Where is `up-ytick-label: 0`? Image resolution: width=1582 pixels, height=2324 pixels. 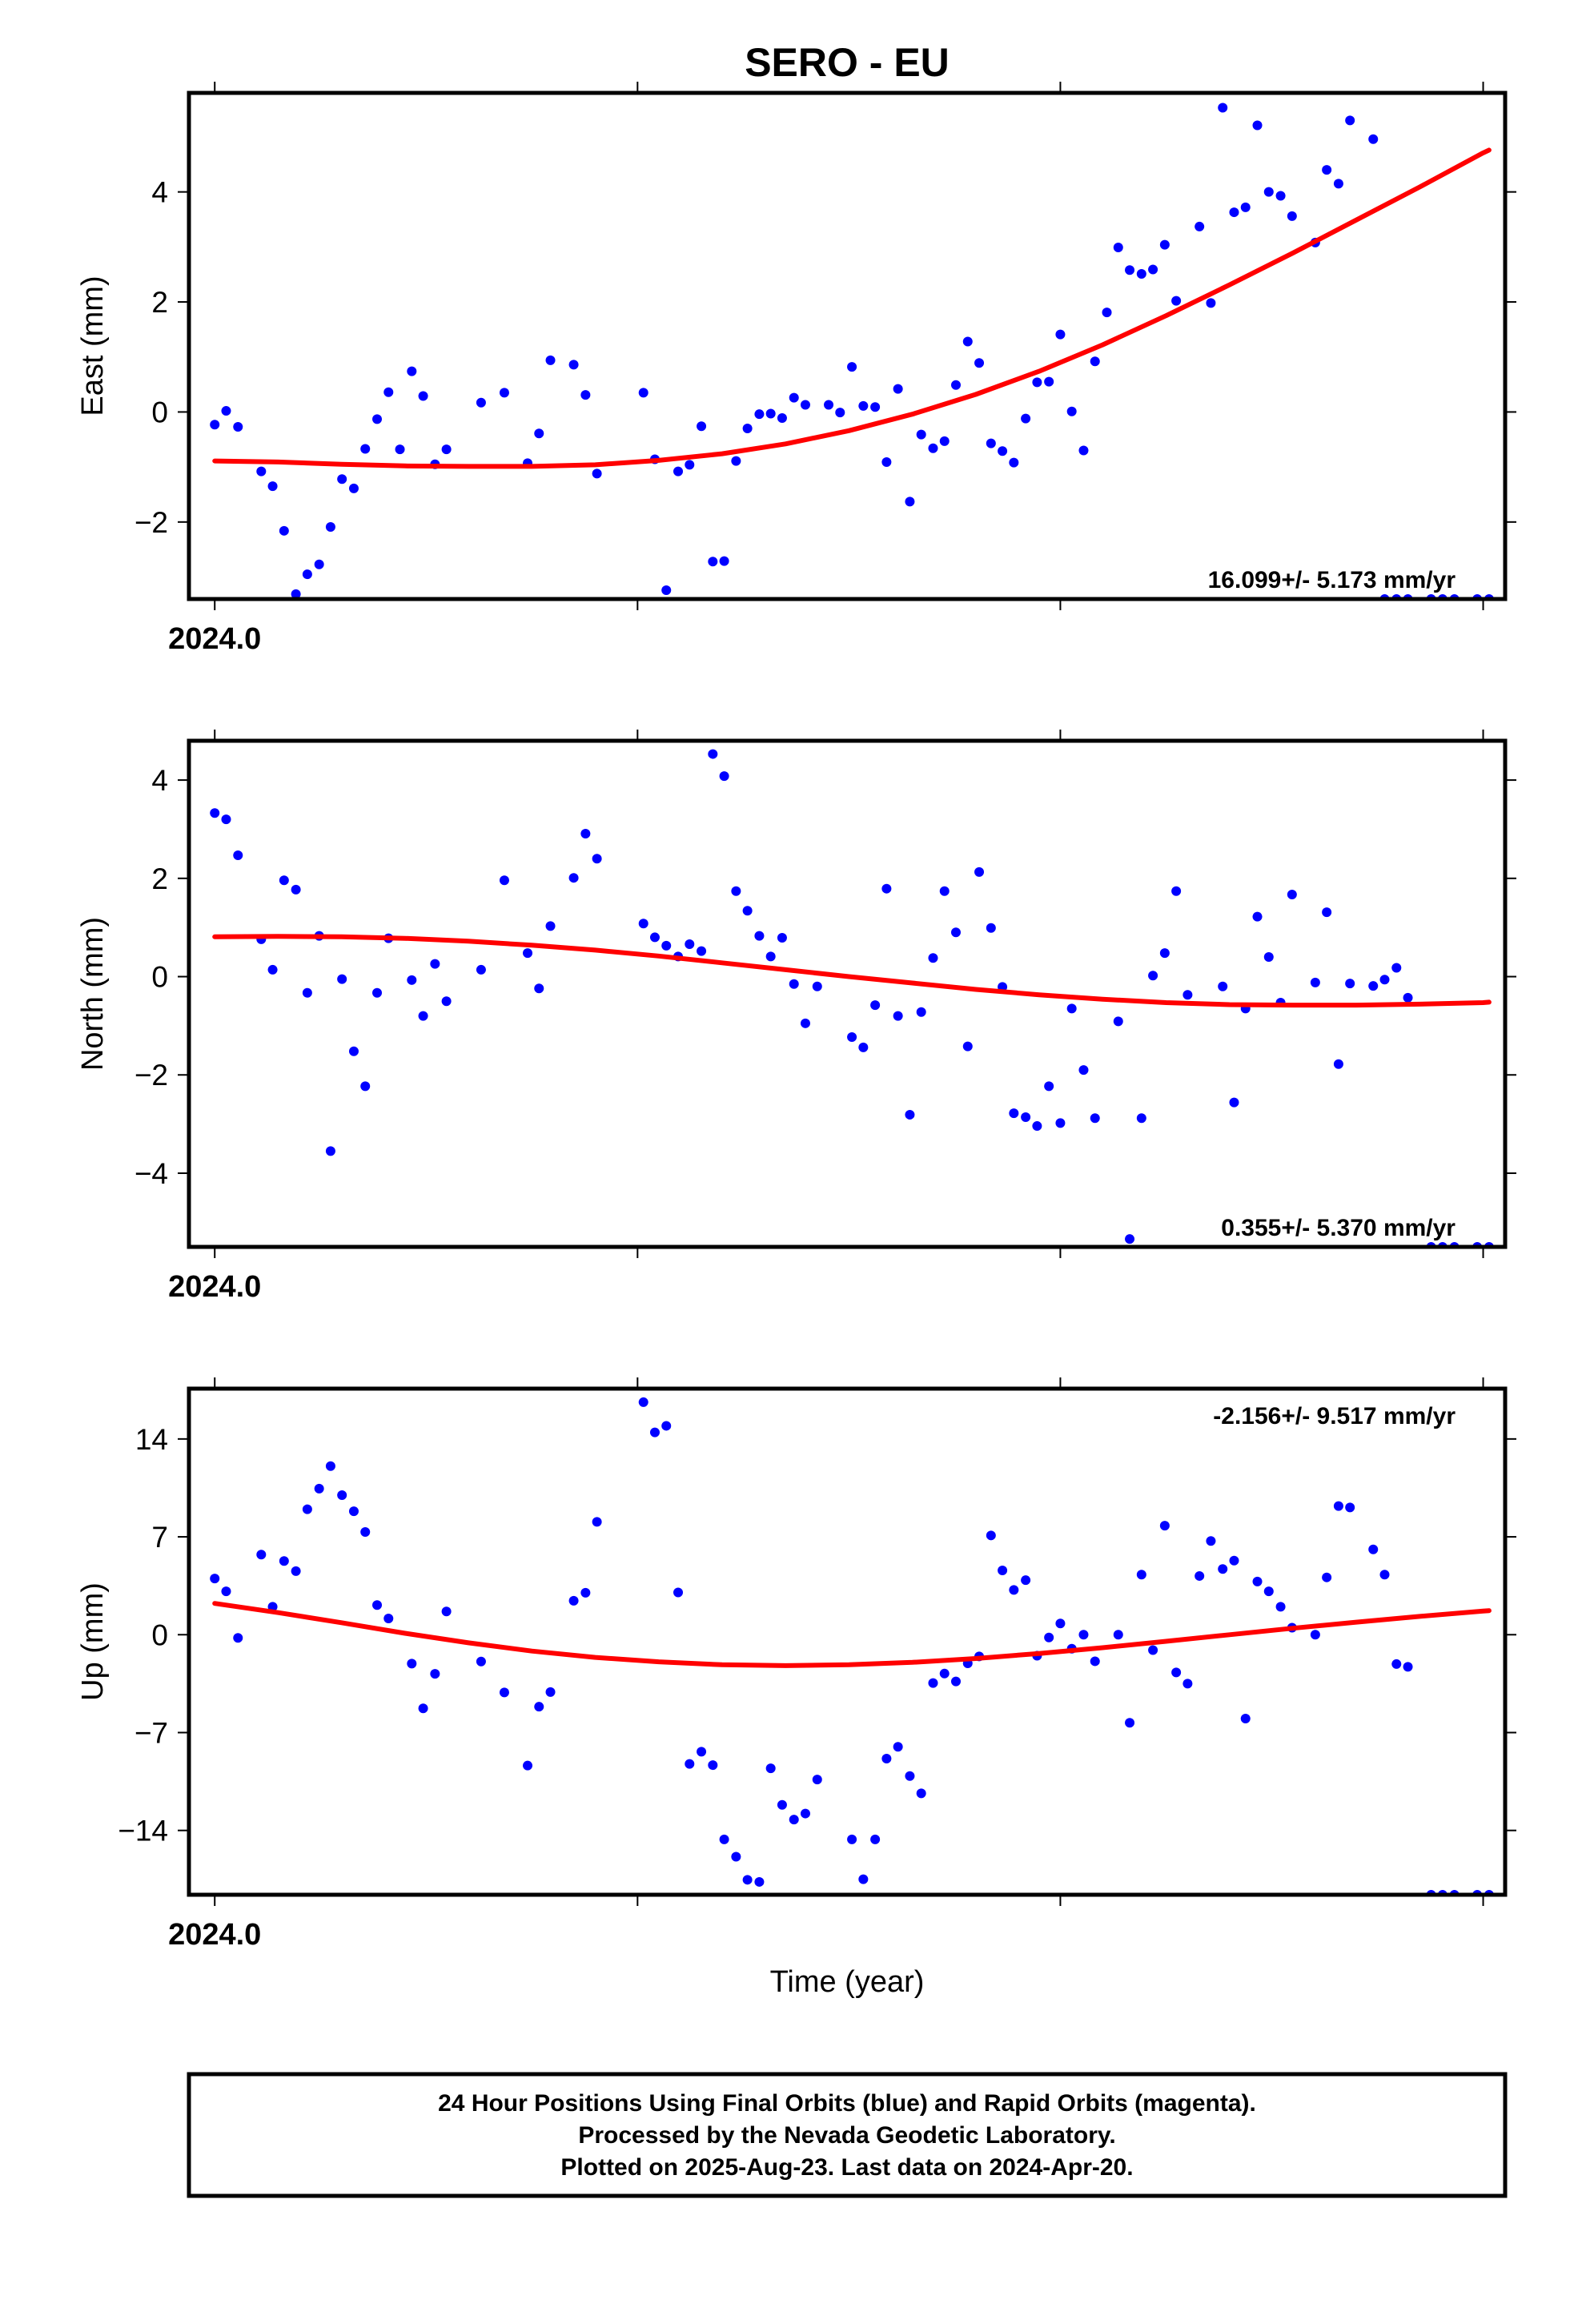
up-ytick-label: 0 is located at coordinates (159, 1634).